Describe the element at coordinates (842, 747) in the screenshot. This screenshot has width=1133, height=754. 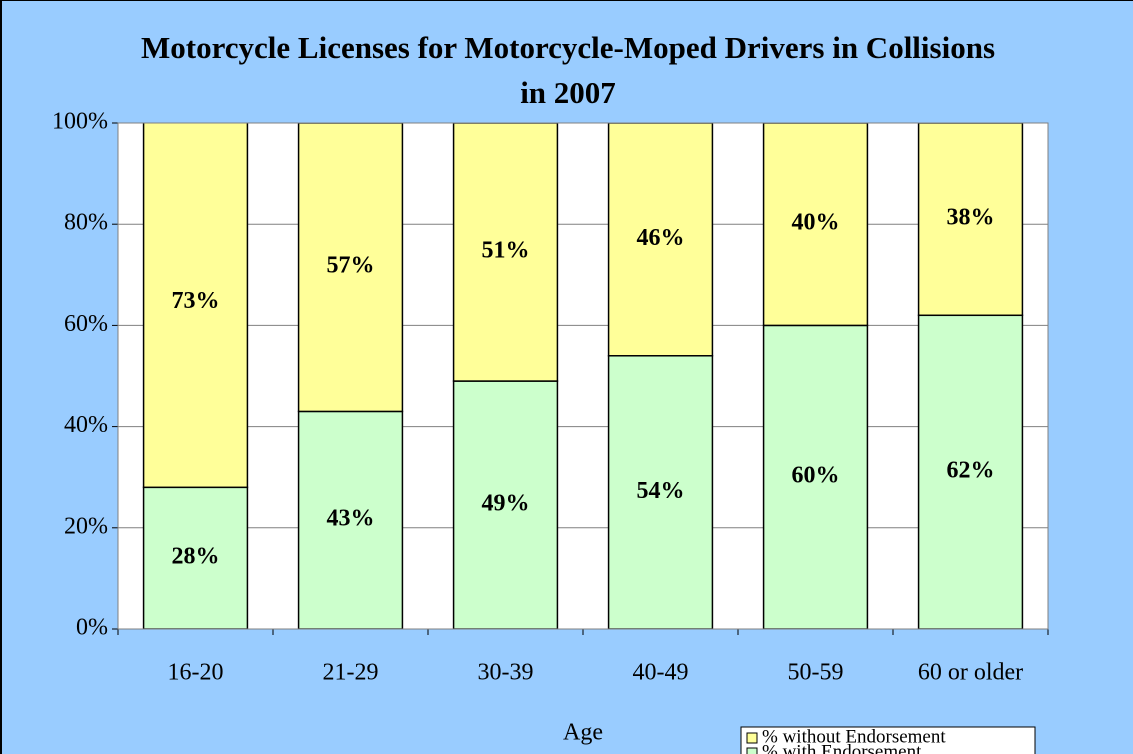
I see `legend-label: % with Endorsement` at that location.